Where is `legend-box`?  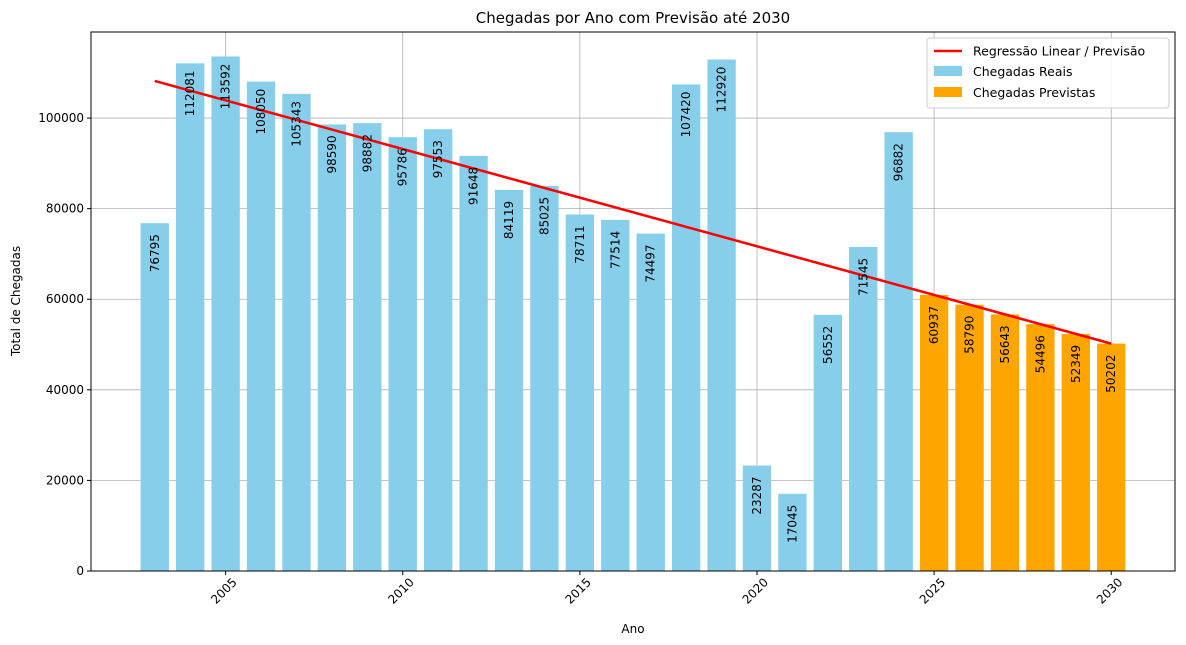
legend-box is located at coordinates (1048, 73).